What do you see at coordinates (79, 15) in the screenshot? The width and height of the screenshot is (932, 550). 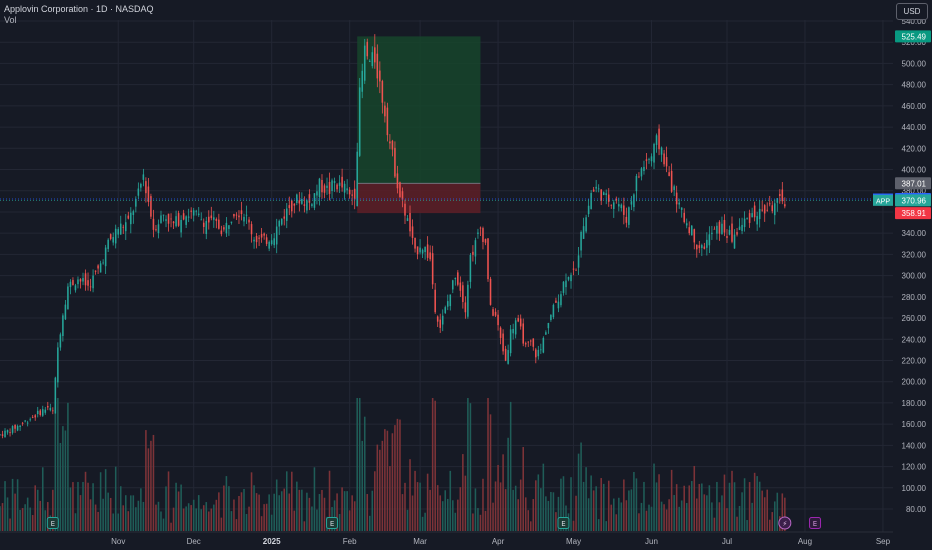 I see `chart-legend: Applovin Corporation · 1D · NASDAQ Vol` at bounding box center [79, 15].